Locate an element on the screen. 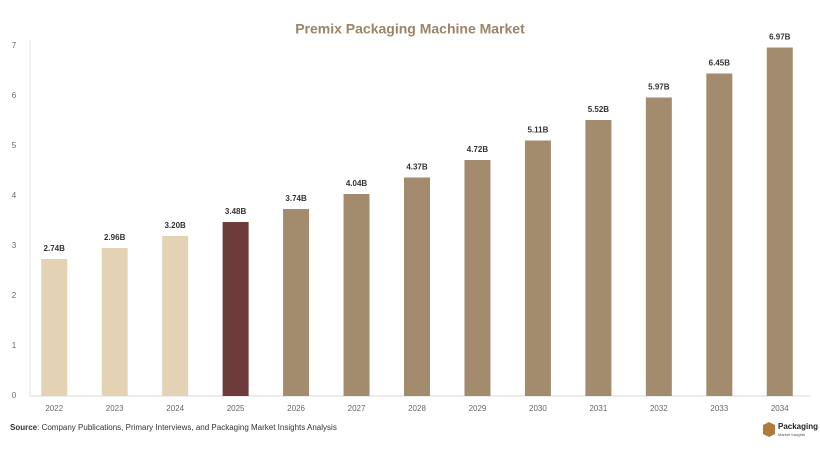  data-label: 3.74B is located at coordinates (296, 198).